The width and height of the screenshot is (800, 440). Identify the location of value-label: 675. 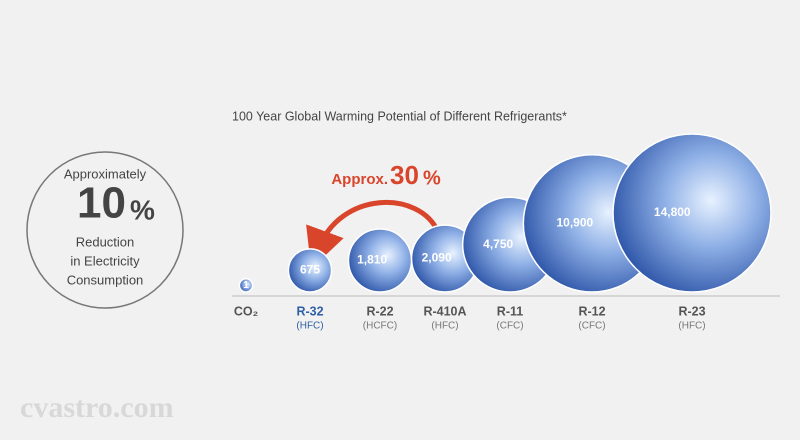
(310, 270).